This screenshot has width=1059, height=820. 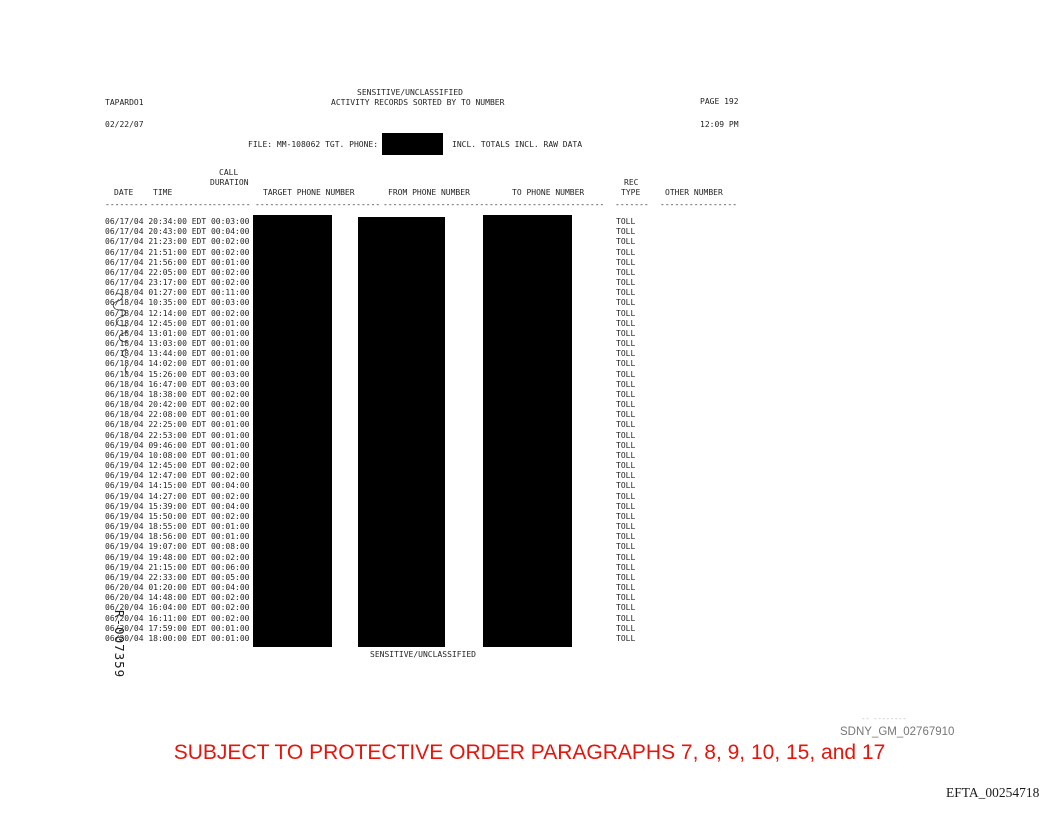 I want to click on row-date-time-duration: 06/18/04 10:35:00 EDT 00:03:00, so click(x=177, y=303).